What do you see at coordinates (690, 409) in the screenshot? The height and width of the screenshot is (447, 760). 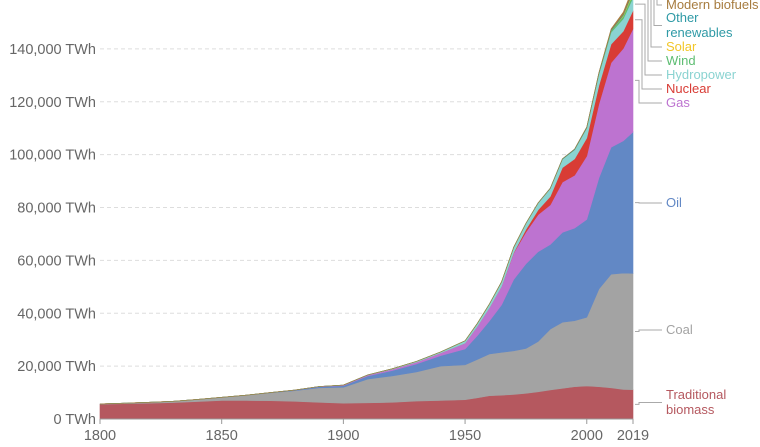 I see `legend-label-line: biomass` at bounding box center [690, 409].